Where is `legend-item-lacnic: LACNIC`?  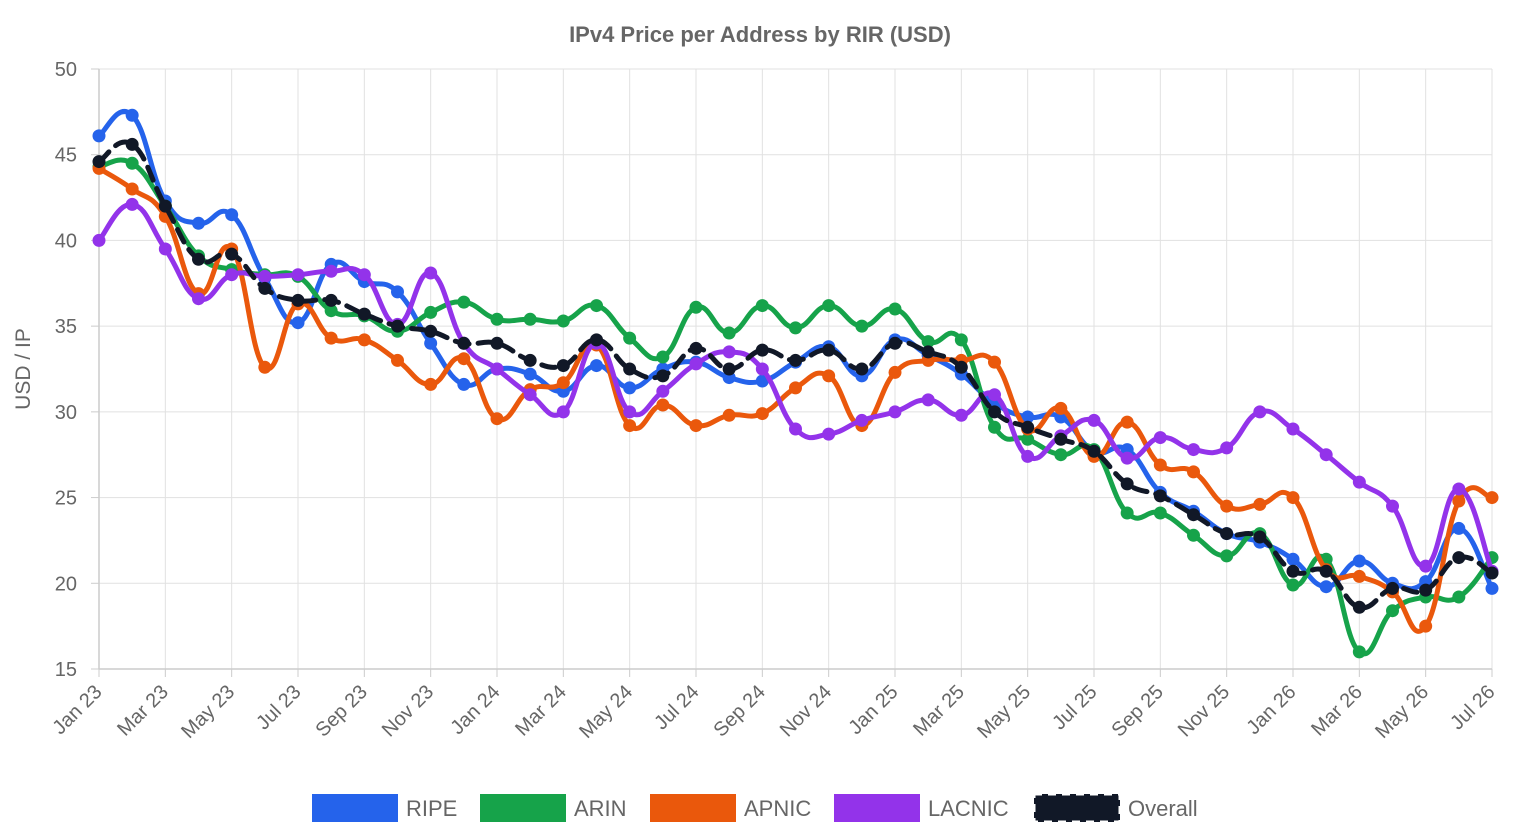 legend-item-lacnic: LACNIC is located at coordinates (921, 808).